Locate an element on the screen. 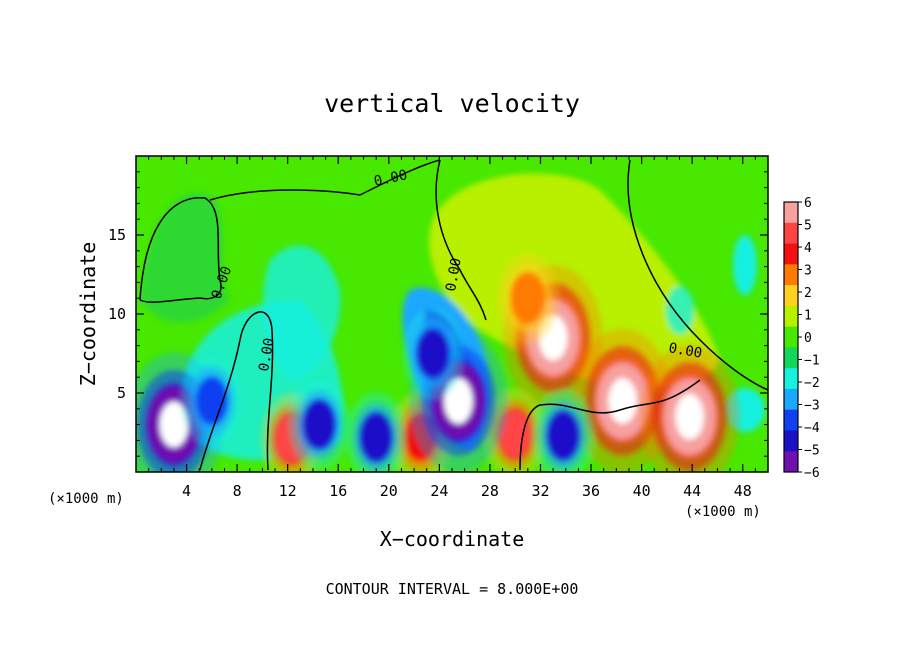  feature-updraft-core is located at coordinates (690, 408).